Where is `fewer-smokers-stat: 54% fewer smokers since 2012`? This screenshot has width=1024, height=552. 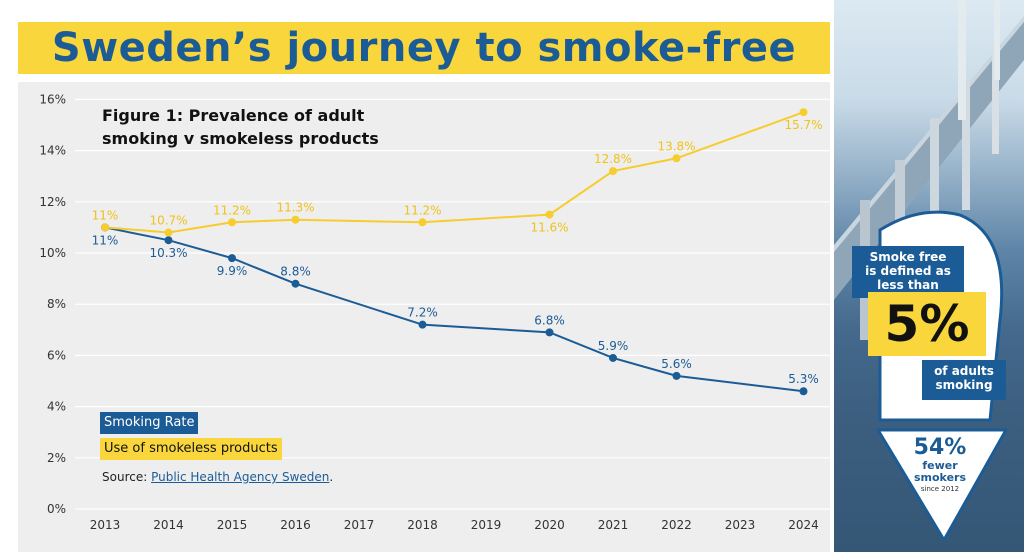
fewer-smokers-stat: 54% fewer smokers since 2012 is located at coordinates (940, 465).